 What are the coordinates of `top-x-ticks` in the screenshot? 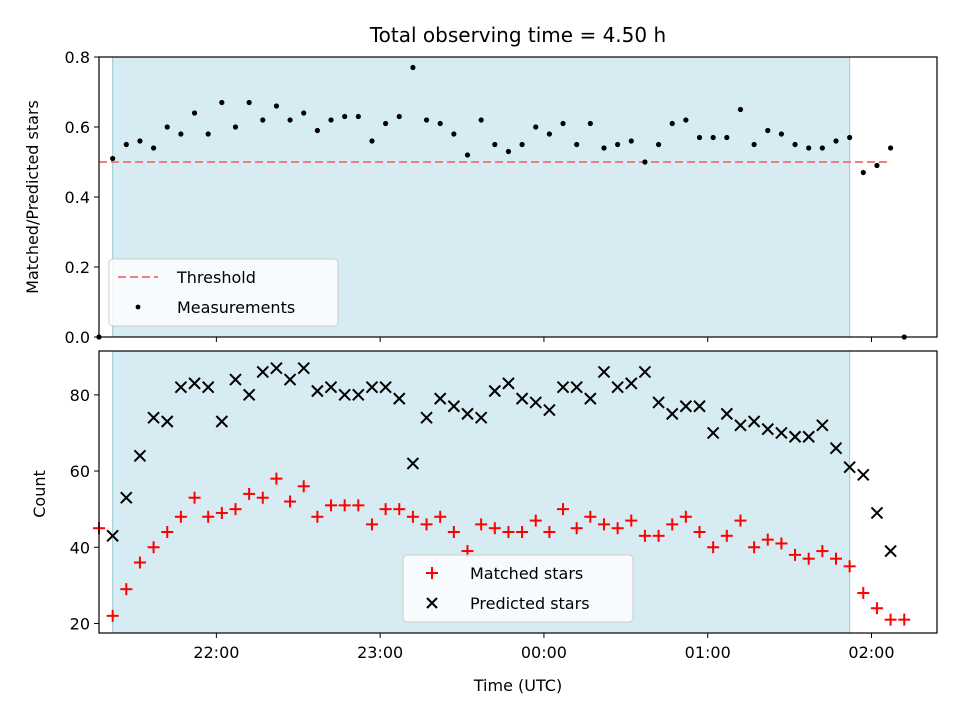 It's located at (543, 339).